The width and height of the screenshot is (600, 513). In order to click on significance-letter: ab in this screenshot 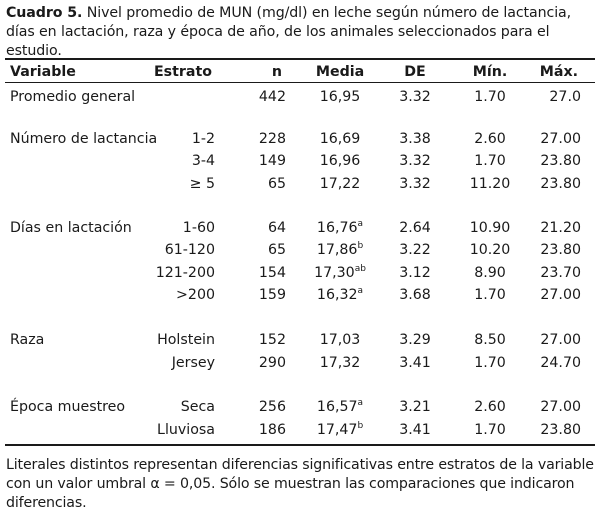, I will do `click(360, 269)`.